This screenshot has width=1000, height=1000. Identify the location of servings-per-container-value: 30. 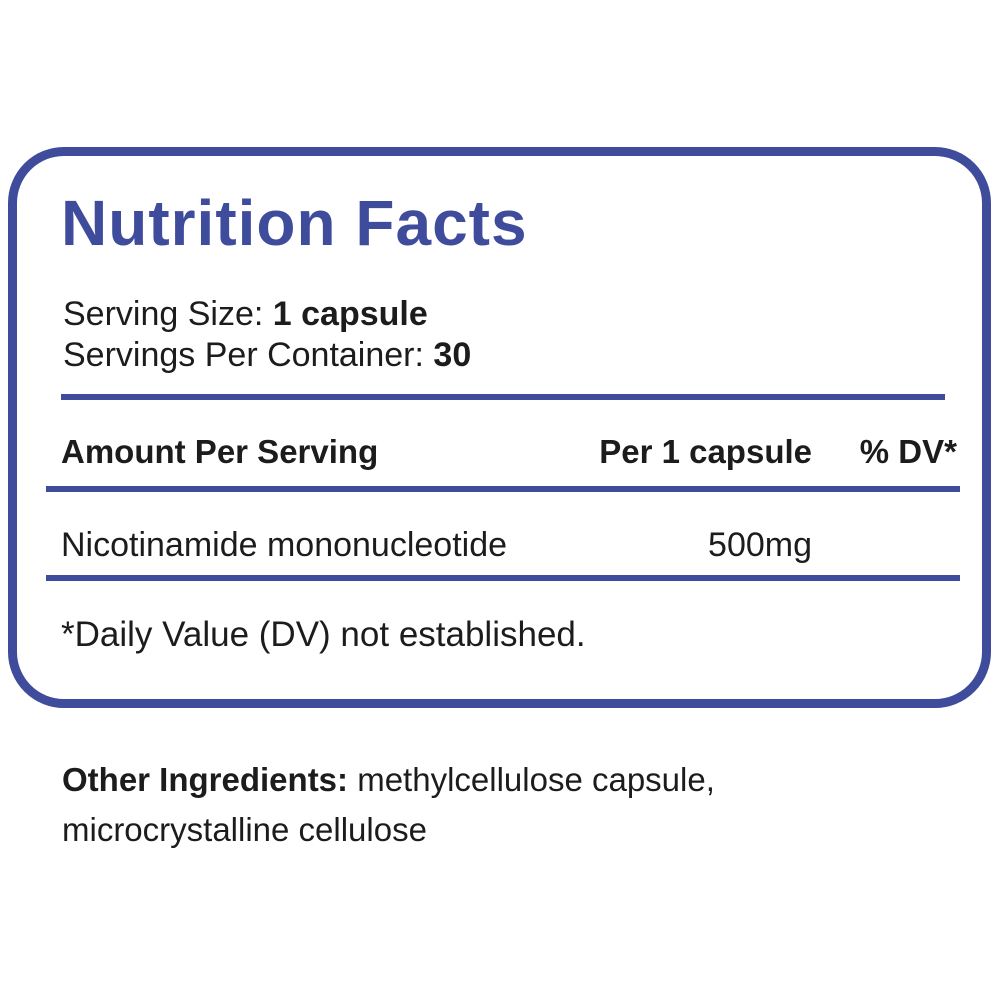
(452, 355).